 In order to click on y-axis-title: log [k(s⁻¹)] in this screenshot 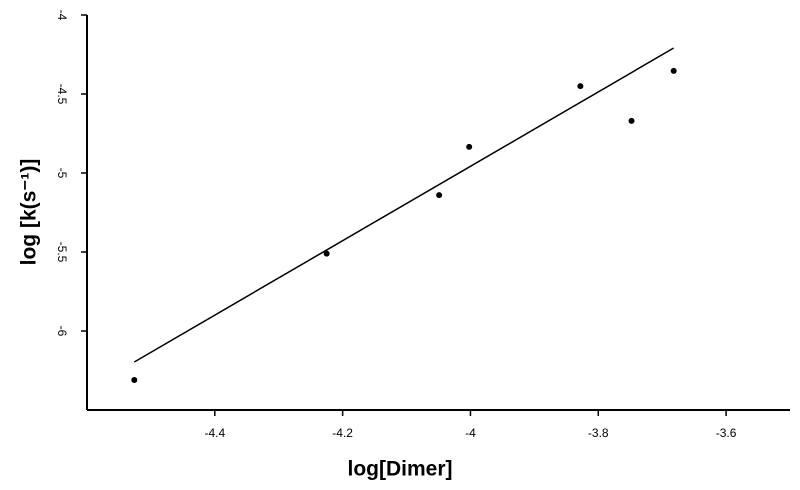, I will do `click(29, 212)`.